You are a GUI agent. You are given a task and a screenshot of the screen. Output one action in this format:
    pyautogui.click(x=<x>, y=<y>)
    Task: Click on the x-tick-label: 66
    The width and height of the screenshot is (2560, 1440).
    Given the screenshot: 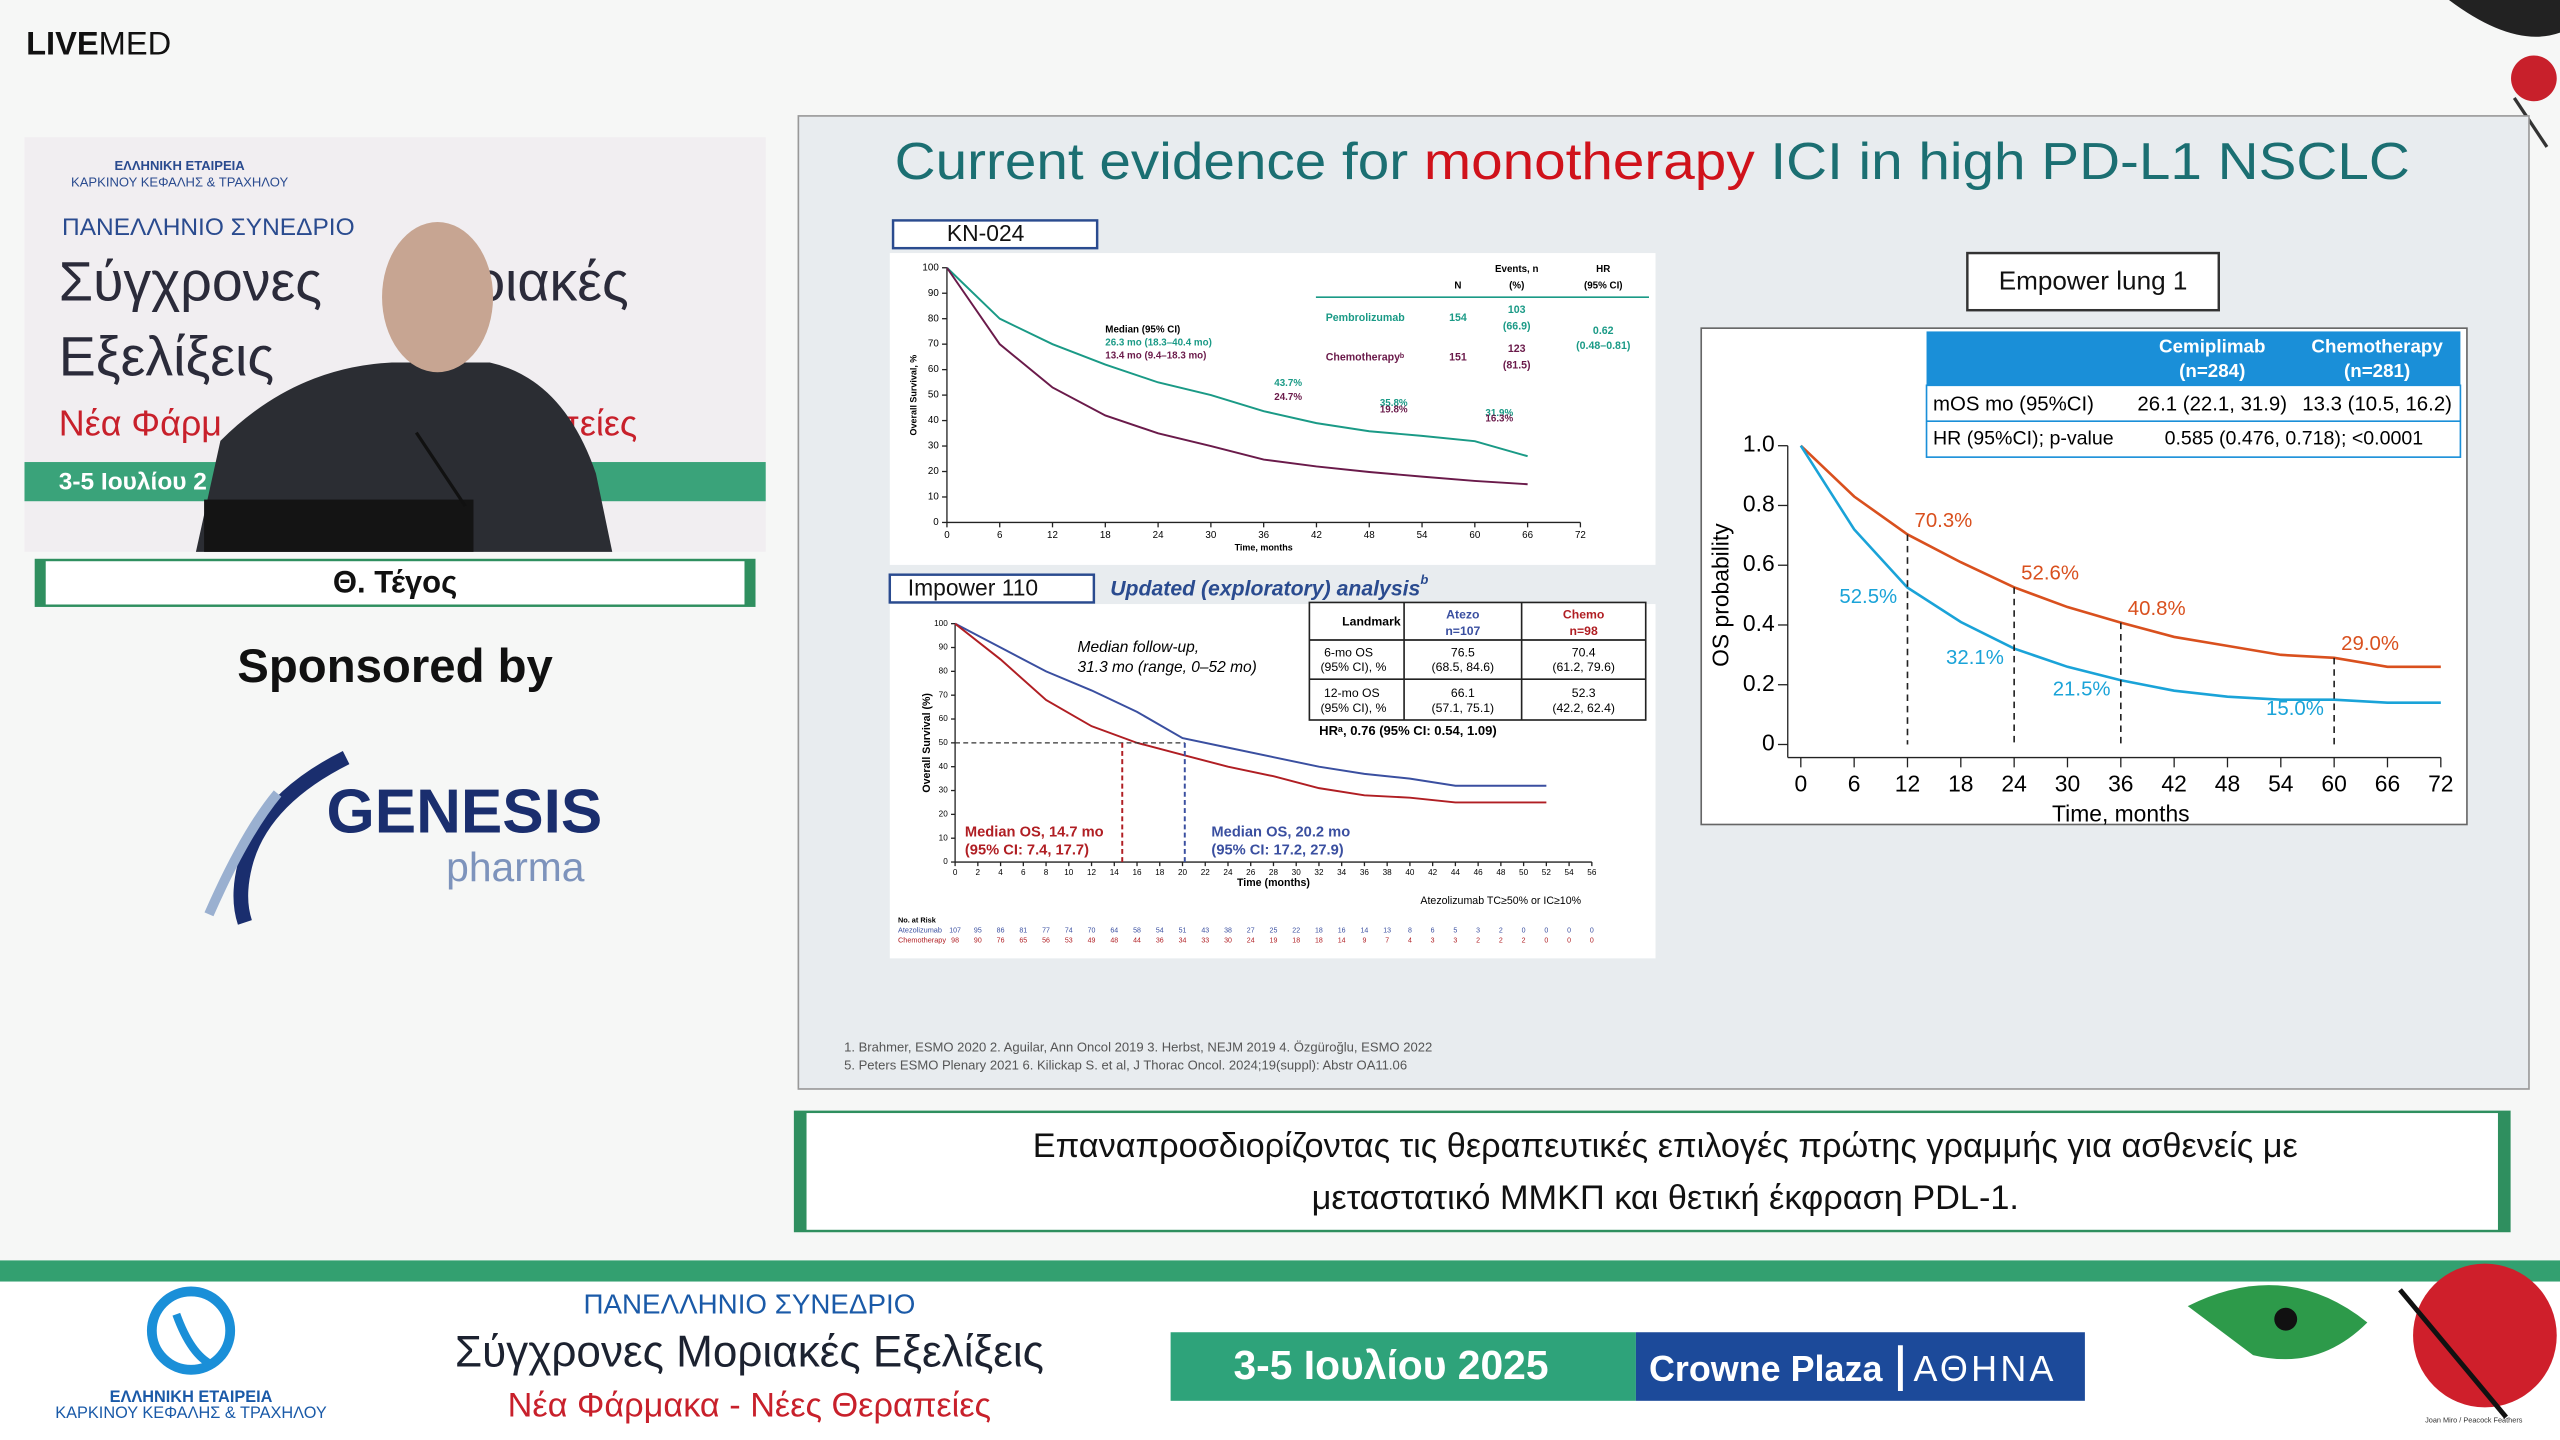 What is the action you would take?
    pyautogui.click(x=1527, y=535)
    